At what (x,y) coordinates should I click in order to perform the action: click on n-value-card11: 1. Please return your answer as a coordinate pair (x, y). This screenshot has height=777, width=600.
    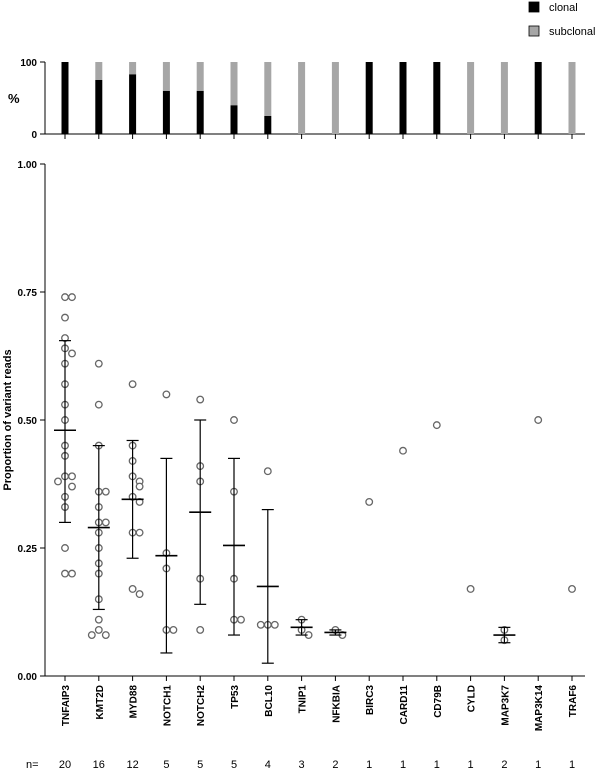
    Looking at the image, I should click on (403, 765).